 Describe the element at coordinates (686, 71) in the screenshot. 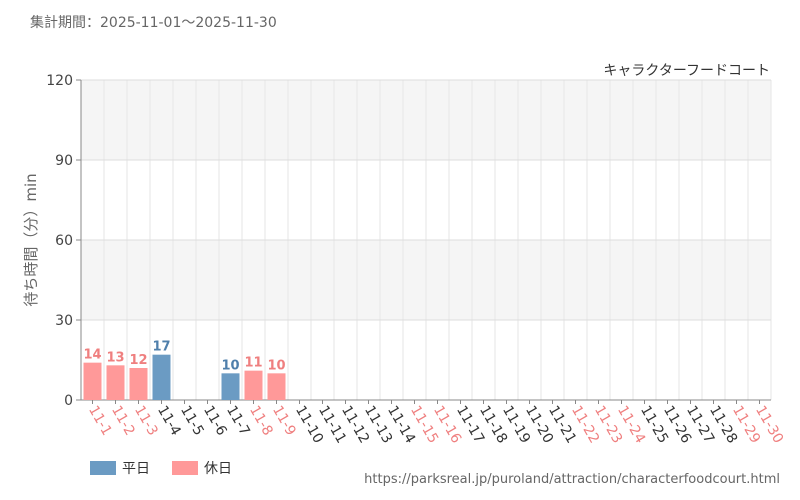

I see `chart-title: キャラクターフードコート` at that location.